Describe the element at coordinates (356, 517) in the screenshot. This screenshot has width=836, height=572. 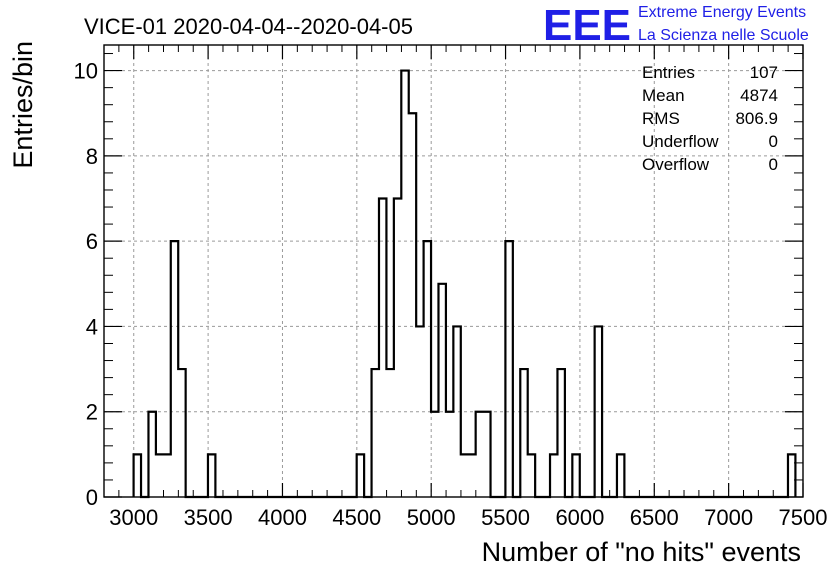
I see `x-tick-label: 4500` at that location.